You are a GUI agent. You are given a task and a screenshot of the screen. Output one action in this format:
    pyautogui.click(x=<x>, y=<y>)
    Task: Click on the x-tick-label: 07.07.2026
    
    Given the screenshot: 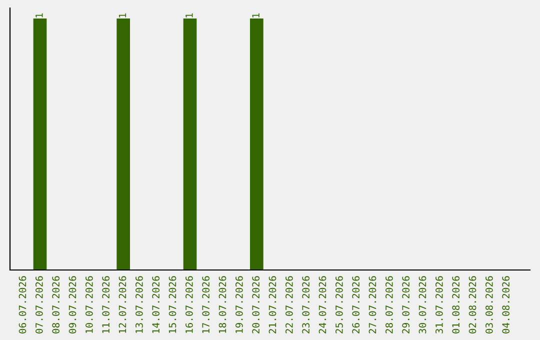 What is the action you would take?
    pyautogui.click(x=39, y=305)
    